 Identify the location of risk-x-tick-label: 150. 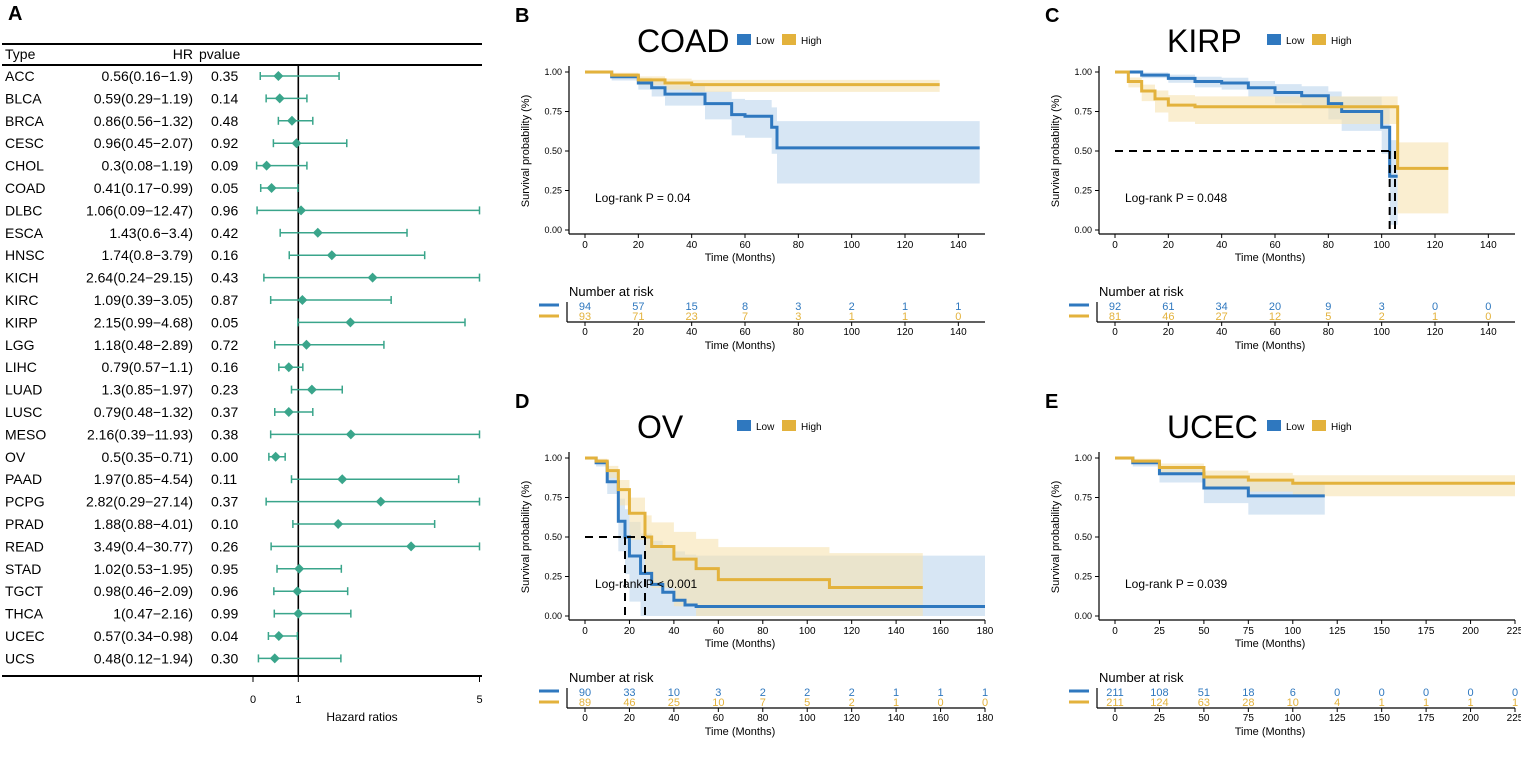
(1381, 718).